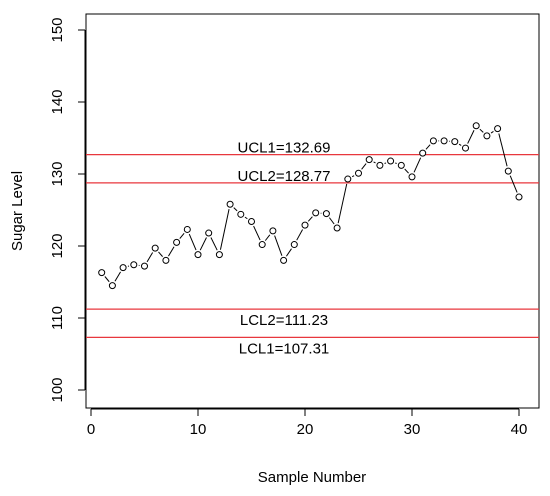 This screenshot has width=550, height=496. I want to click on x-axis-tick-label: 0, so click(91, 429).